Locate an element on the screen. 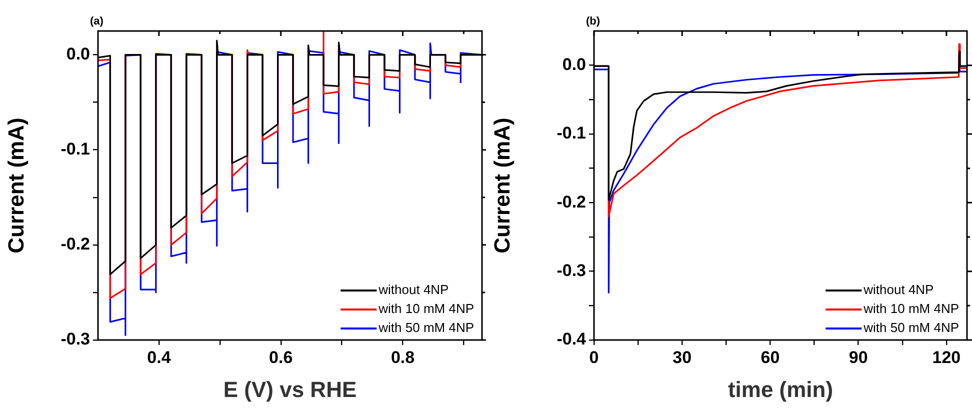 The image size is (972, 408). chart-title: (b) is located at coordinates (593, 22).